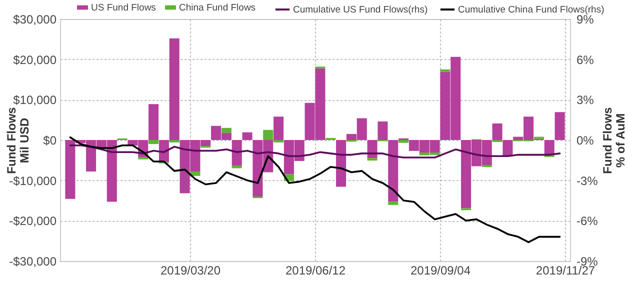 Image resolution: width=628 pixels, height=284 pixels. I want to click on x-tick-label: 2019/09/04, so click(440, 271).